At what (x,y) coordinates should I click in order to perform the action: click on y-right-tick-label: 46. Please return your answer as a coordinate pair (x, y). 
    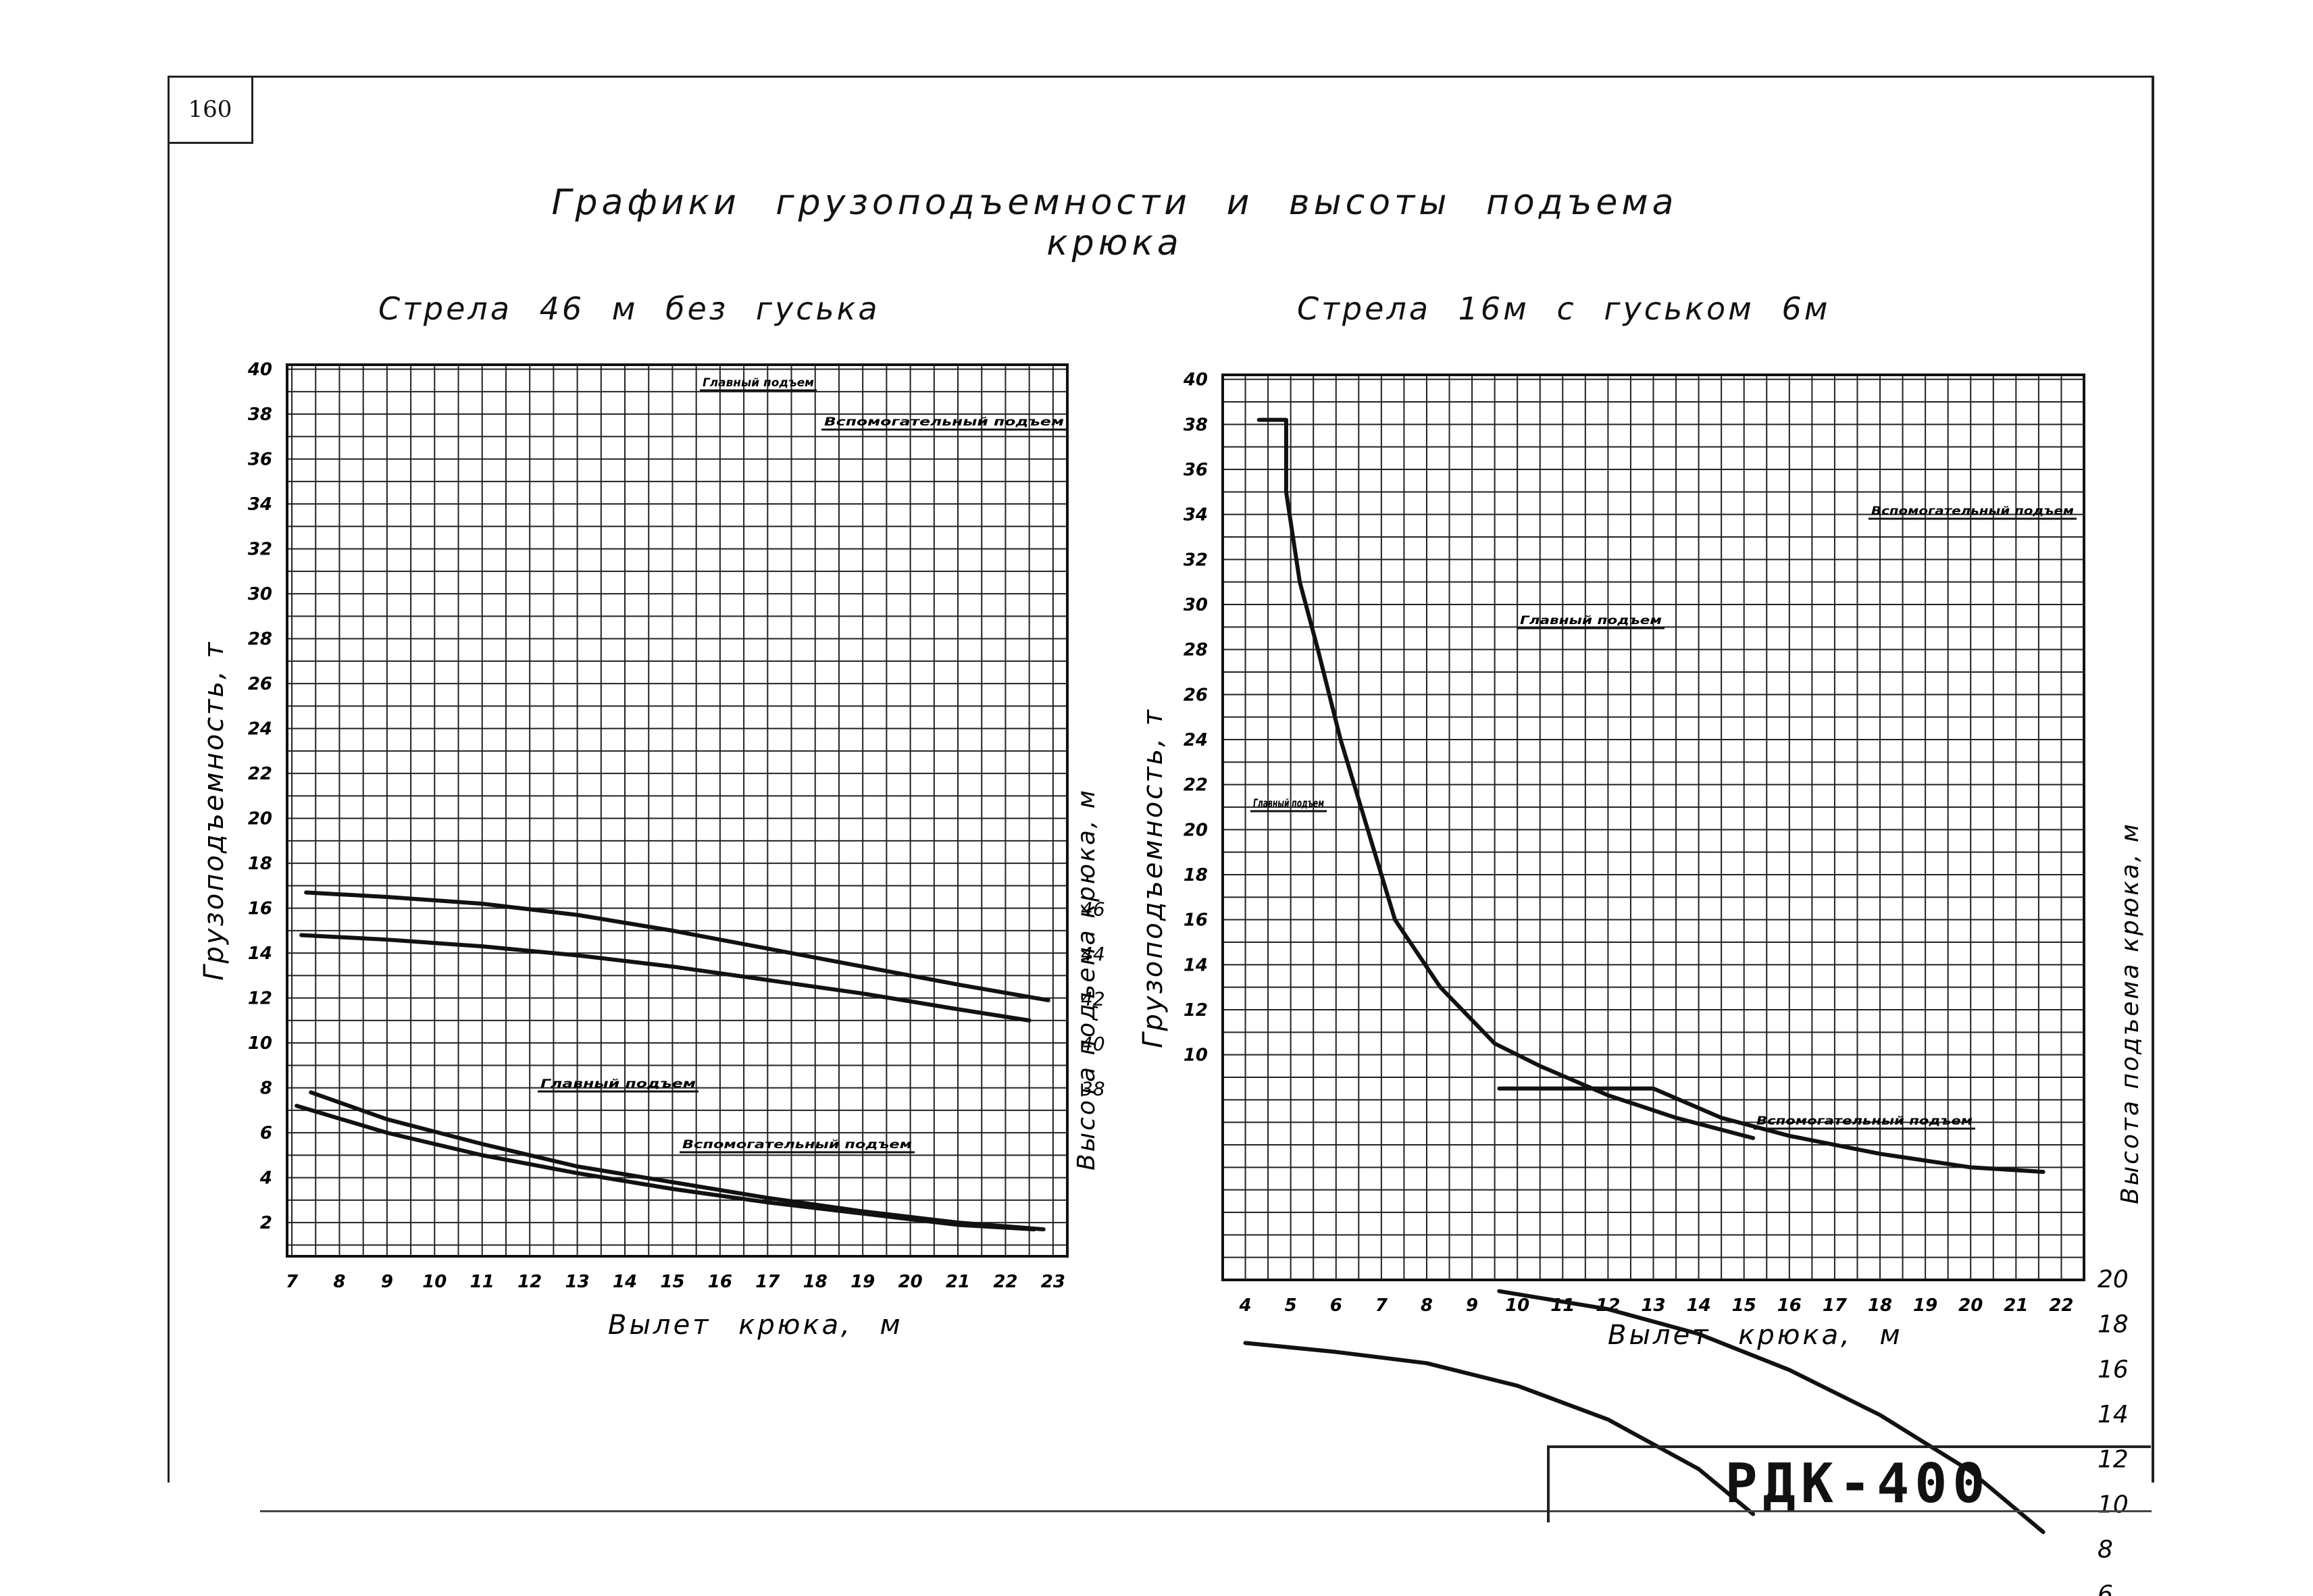
    Looking at the image, I should click on (1093, 909).